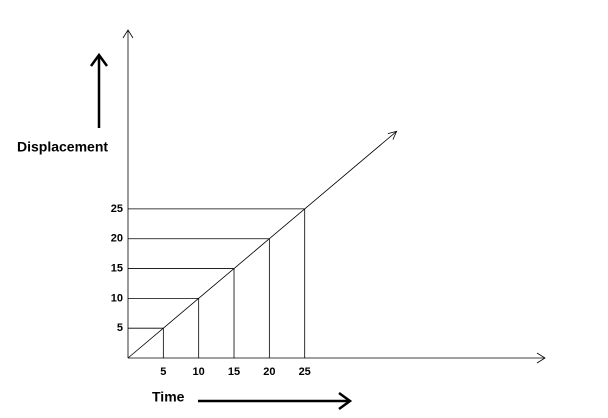 Image resolution: width=608 pixels, height=418 pixels. What do you see at coordinates (117, 209) in the screenshot?
I see `y-tick-label: 25` at bounding box center [117, 209].